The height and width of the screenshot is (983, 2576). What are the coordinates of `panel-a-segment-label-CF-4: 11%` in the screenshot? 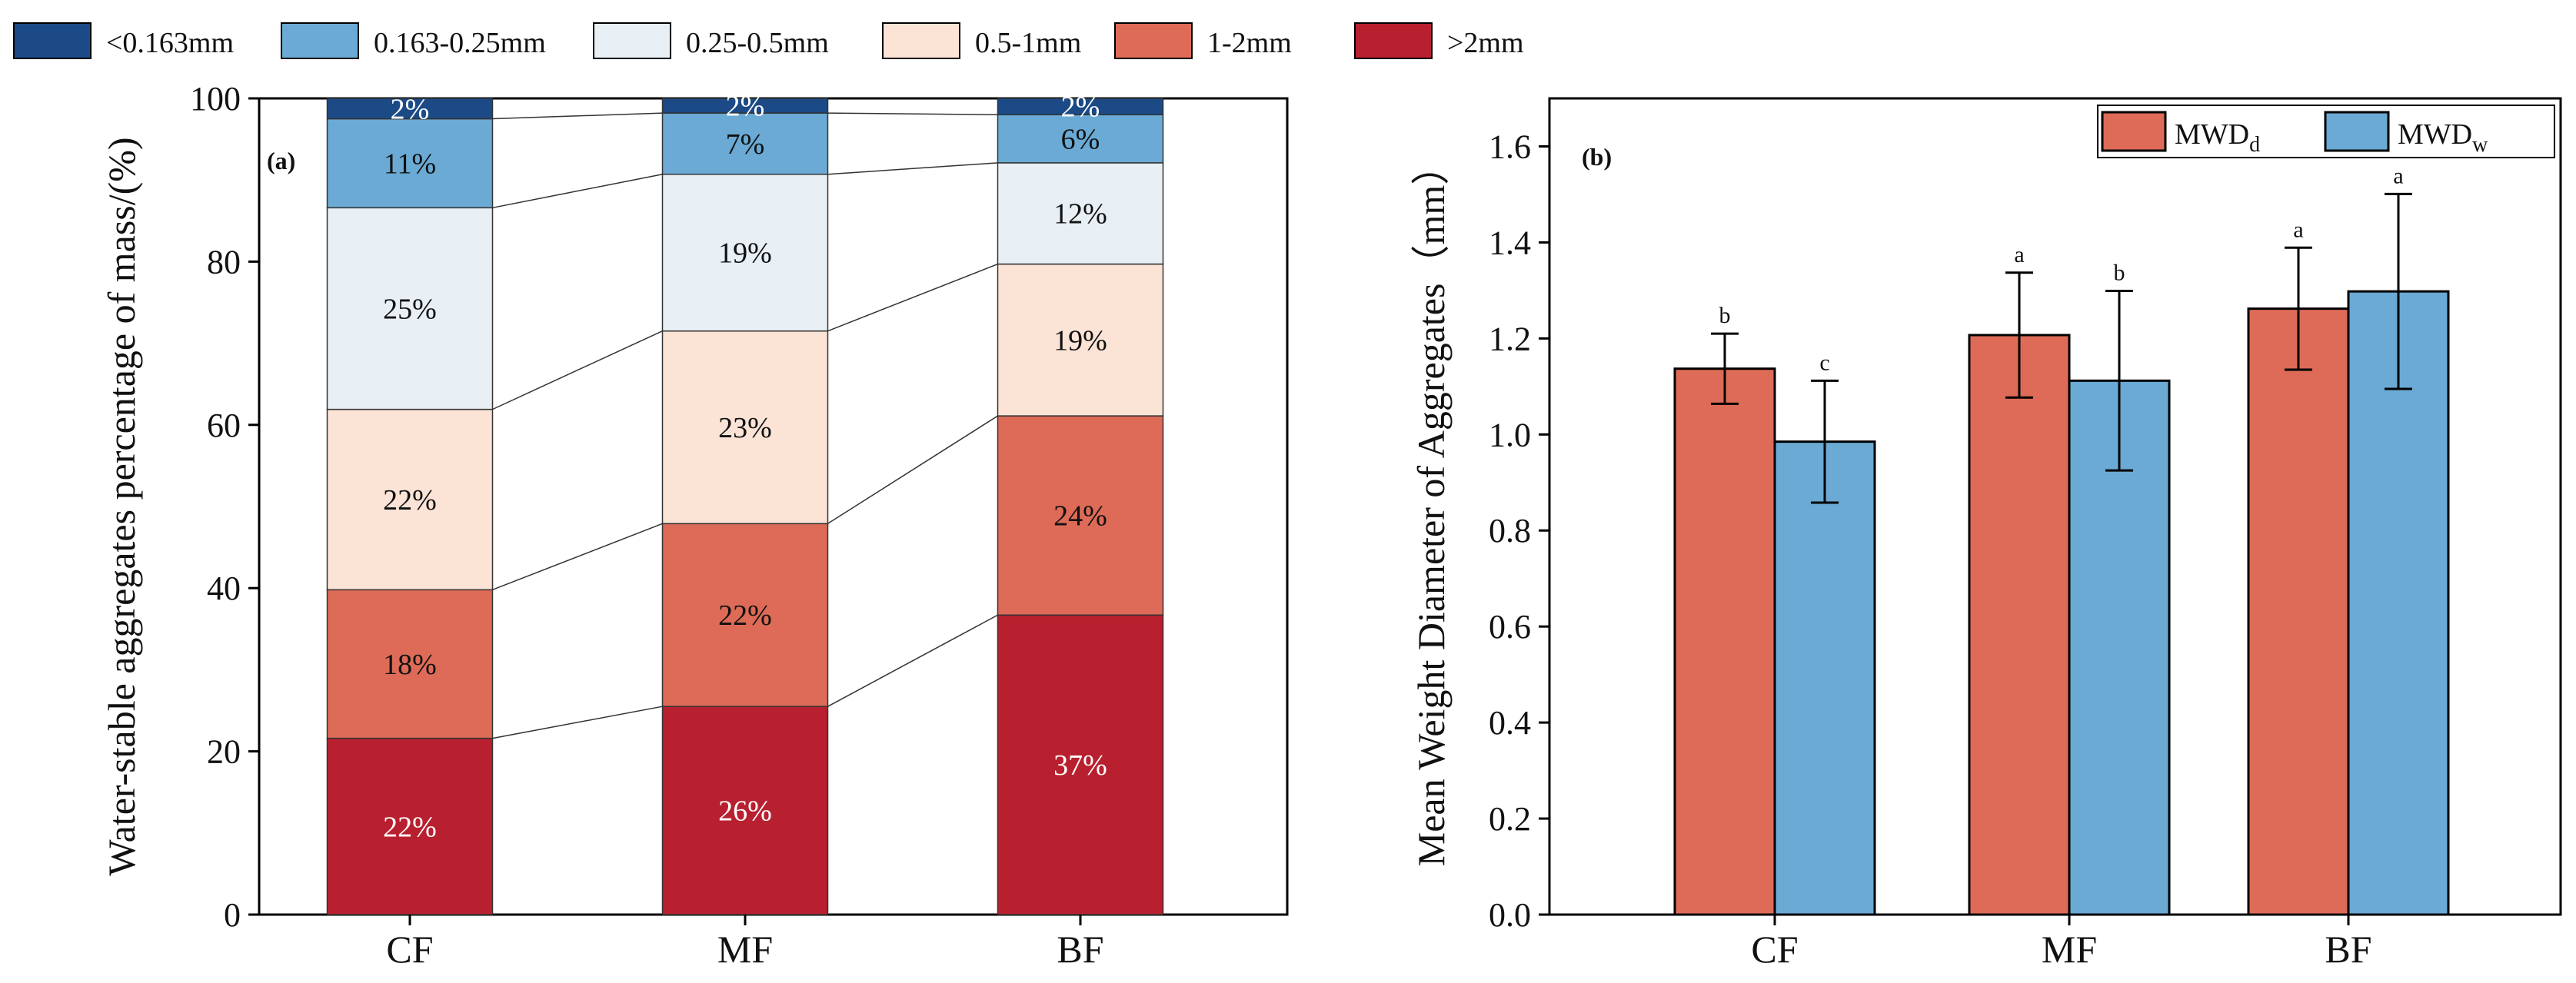 It's located at (410, 164).